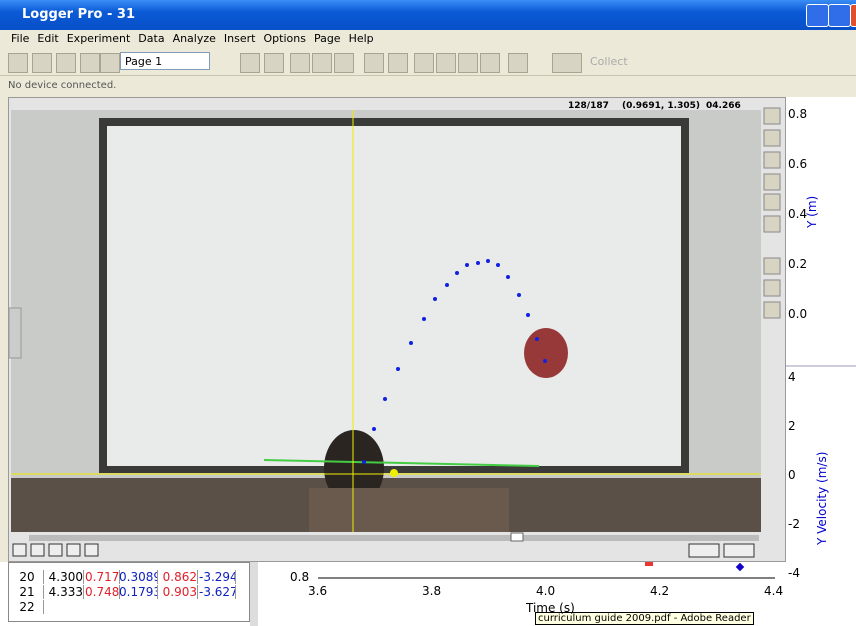  Describe the element at coordinates (18, 63) in the screenshot. I see `new-button` at that location.